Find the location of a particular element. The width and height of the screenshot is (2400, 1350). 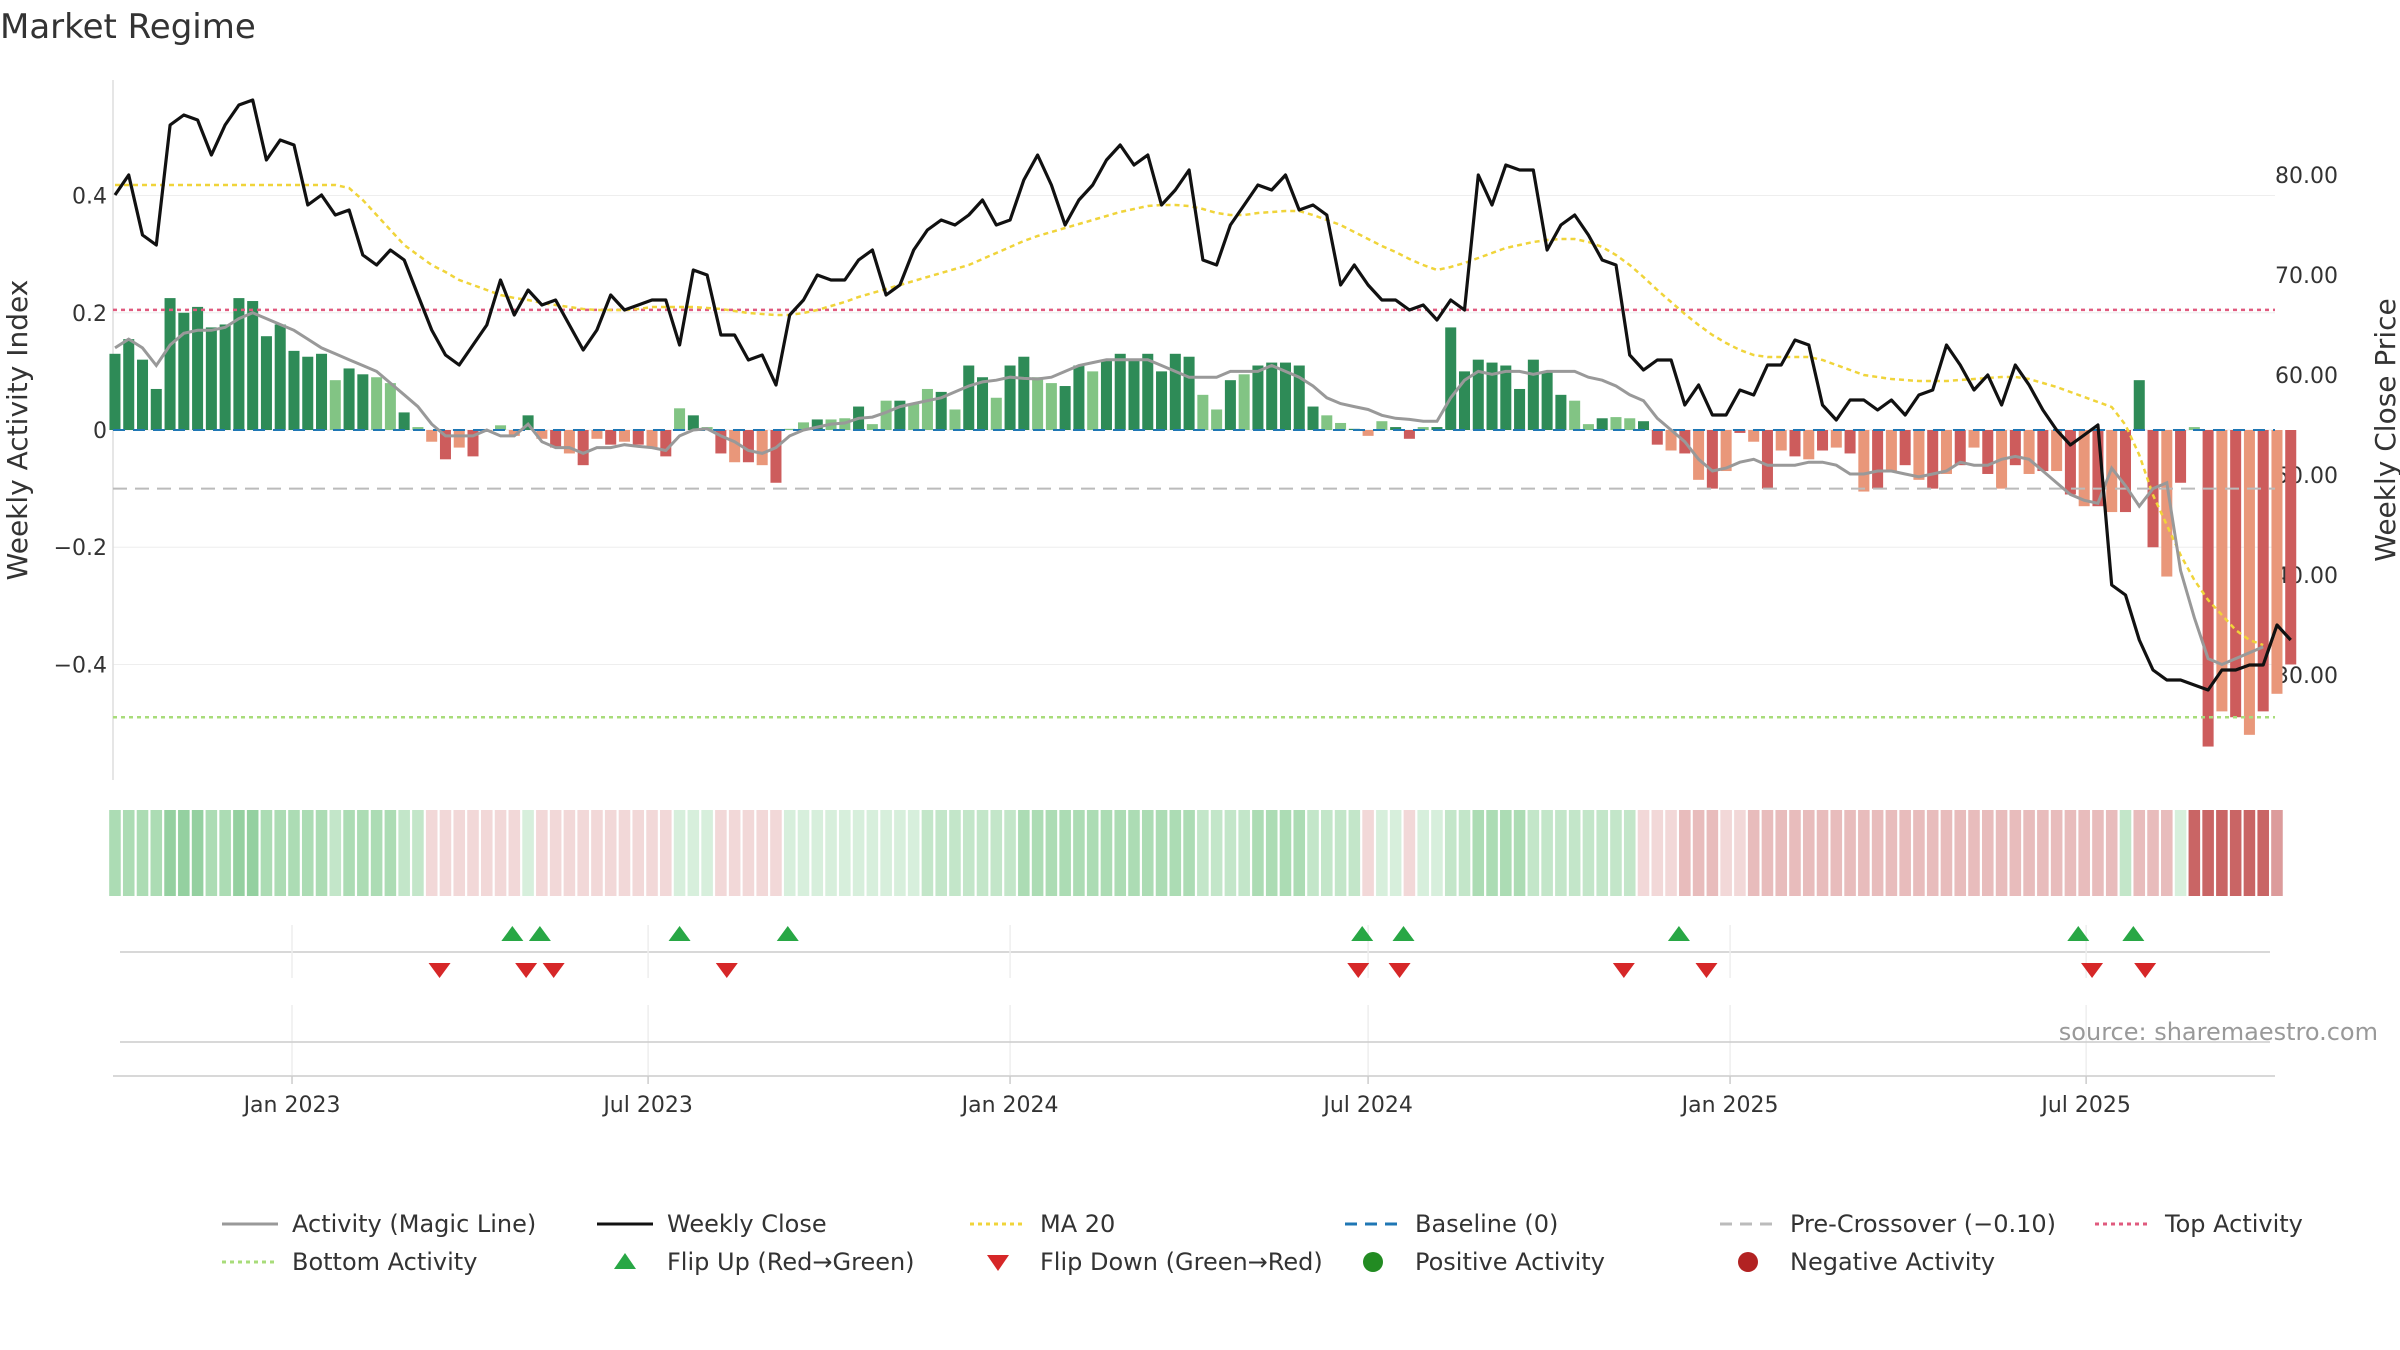

y-left-tick-label: 0 is located at coordinates (100, 431).